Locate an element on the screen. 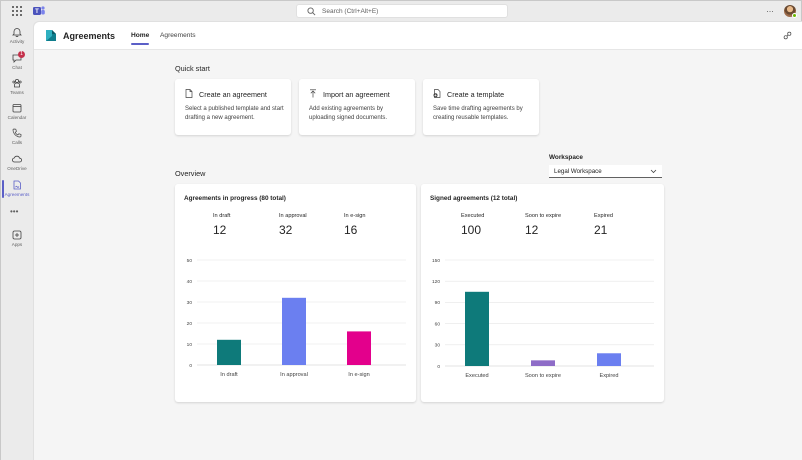 This screenshot has height=460, width=802. x-tick-label: Expired is located at coordinates (609, 376).